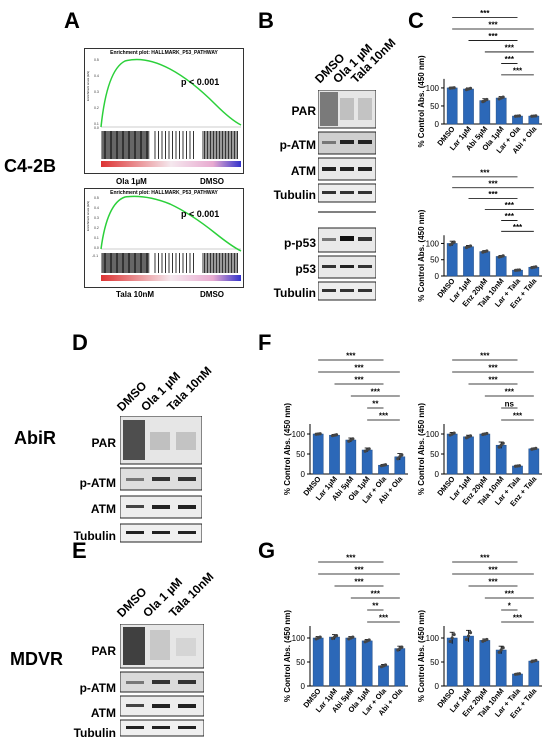 Image resolution: width=550 pixels, height=740 pixels. I want to click on row-label-c42b: C4-2B, so click(30, 166).